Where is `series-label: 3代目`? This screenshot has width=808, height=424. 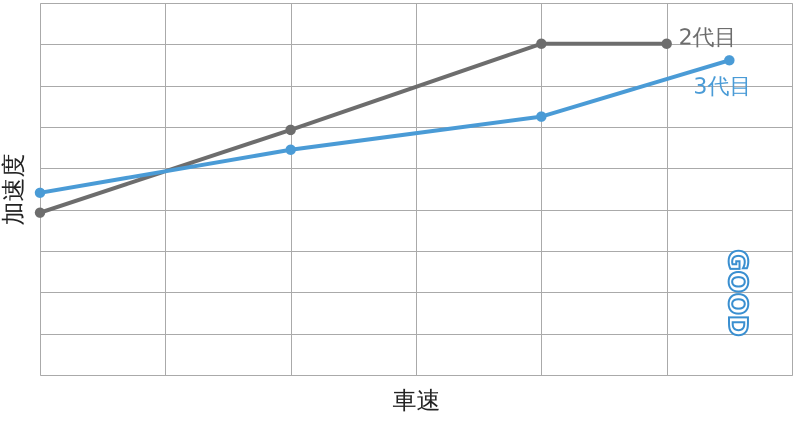
series-label: 3代目 is located at coordinates (722, 87).